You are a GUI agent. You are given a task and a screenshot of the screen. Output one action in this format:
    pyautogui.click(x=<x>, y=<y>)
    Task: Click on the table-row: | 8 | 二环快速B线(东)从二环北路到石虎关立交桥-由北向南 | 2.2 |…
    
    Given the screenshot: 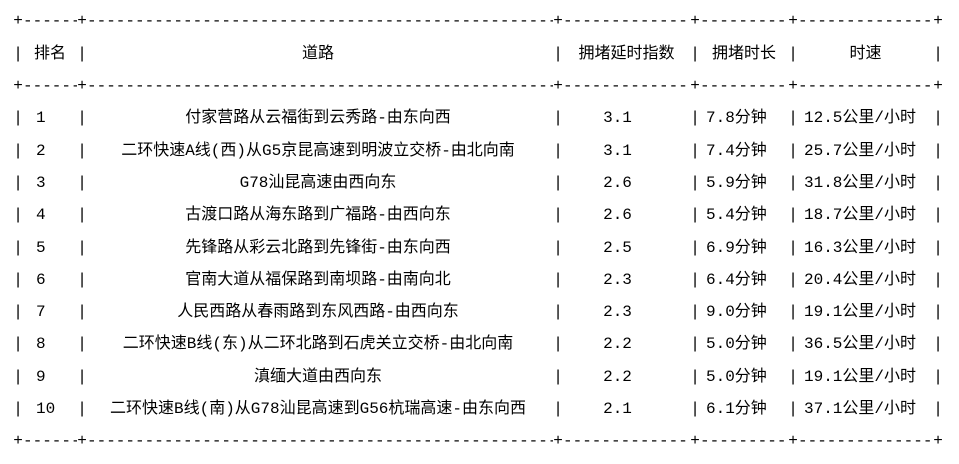 What is the action you would take?
    pyautogui.click(x=479, y=344)
    